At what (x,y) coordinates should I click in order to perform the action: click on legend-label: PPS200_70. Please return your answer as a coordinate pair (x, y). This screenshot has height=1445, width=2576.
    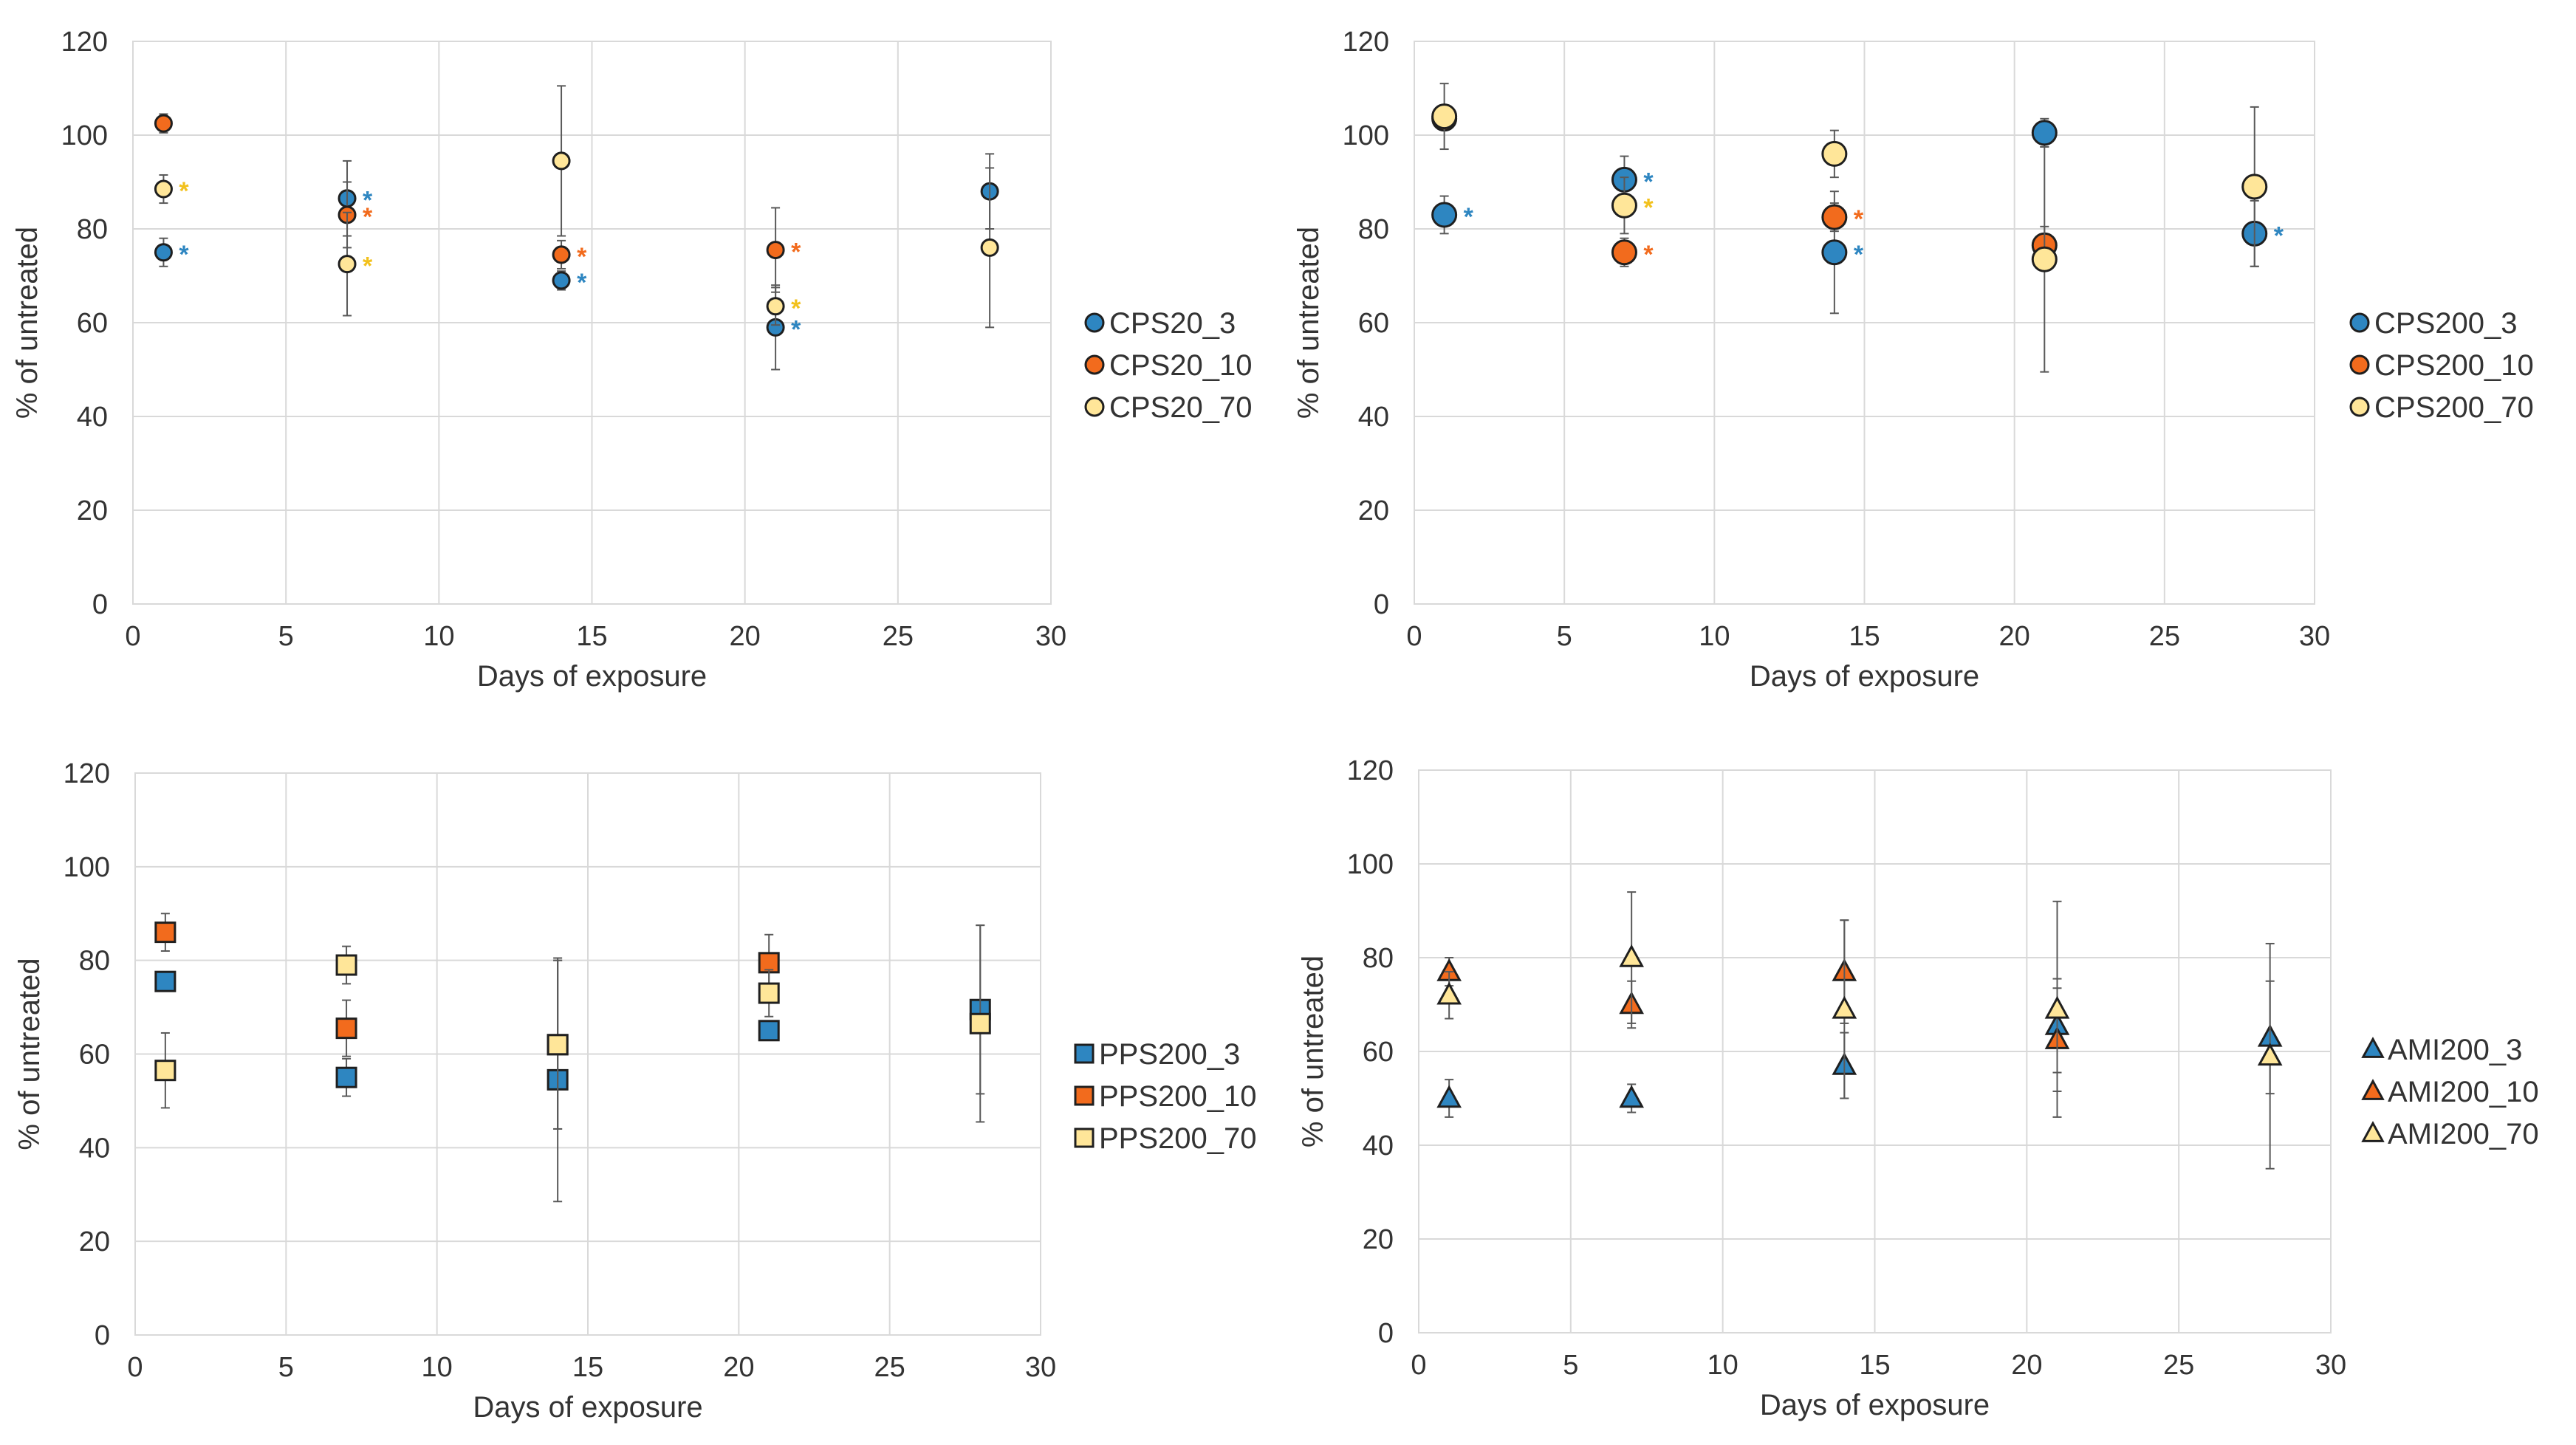
    Looking at the image, I should click on (1178, 1139).